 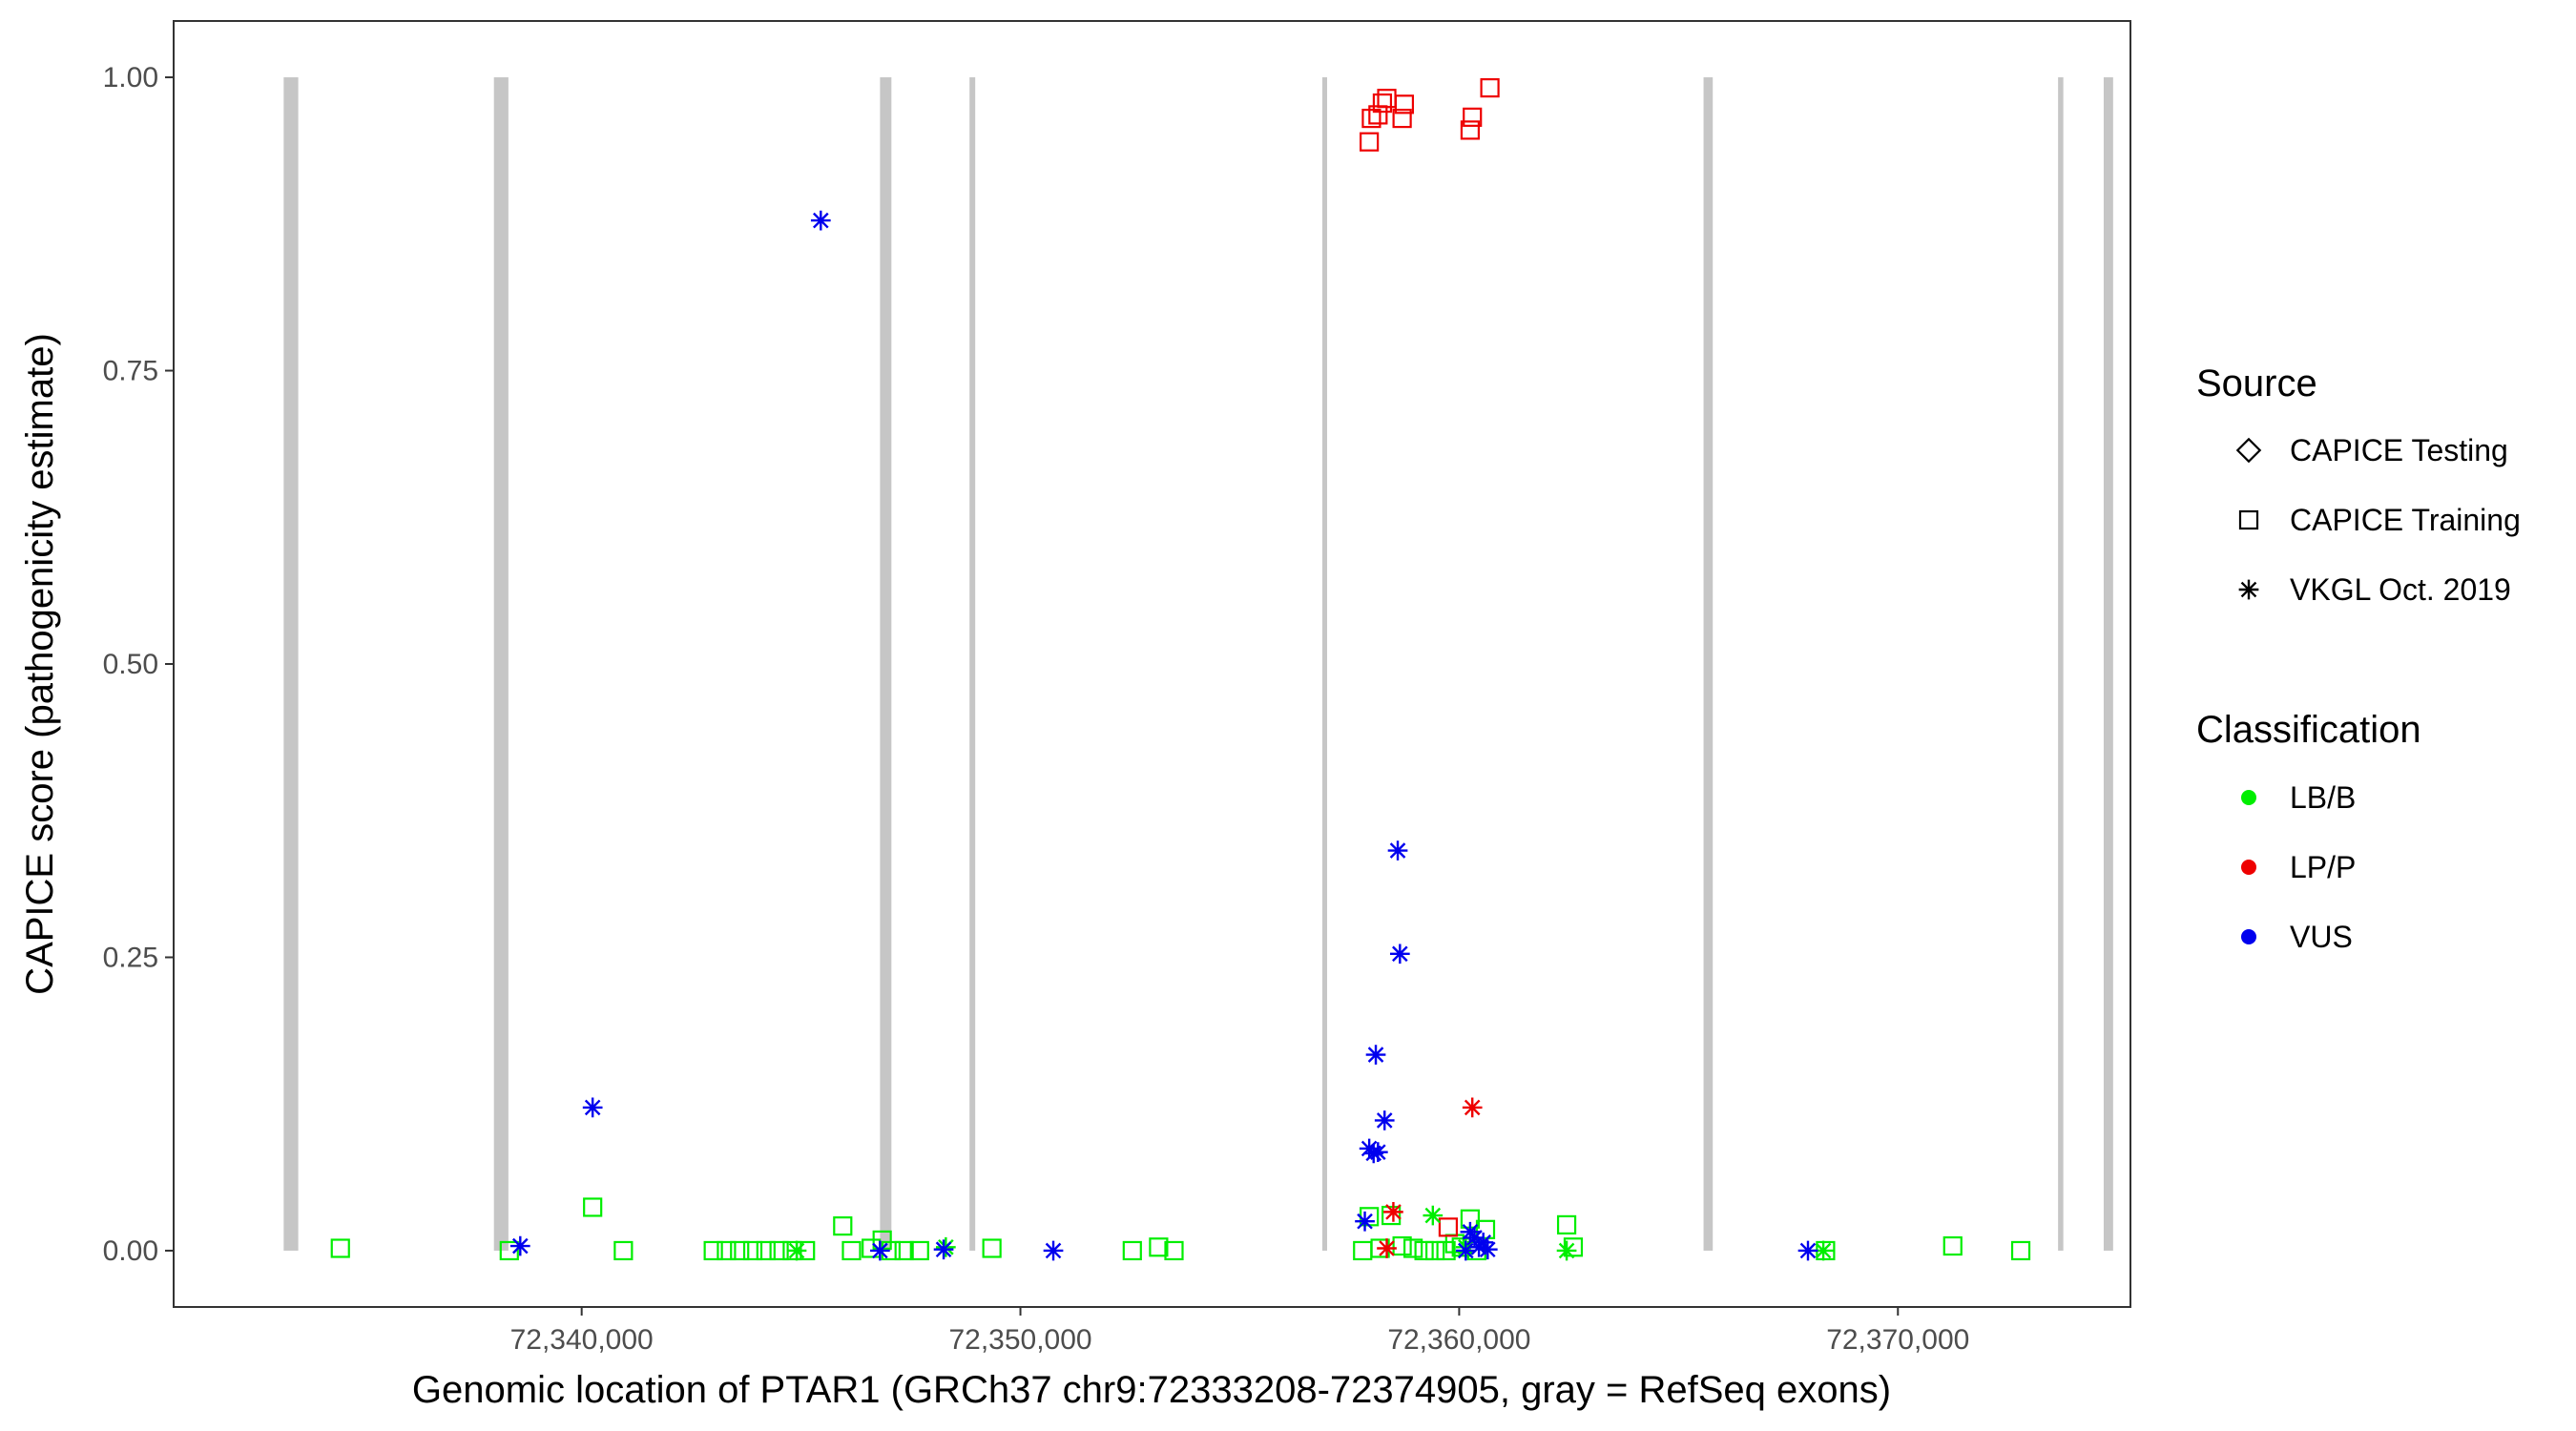 I want to click on legend-classification-label: LP/P, so click(x=2323, y=867).